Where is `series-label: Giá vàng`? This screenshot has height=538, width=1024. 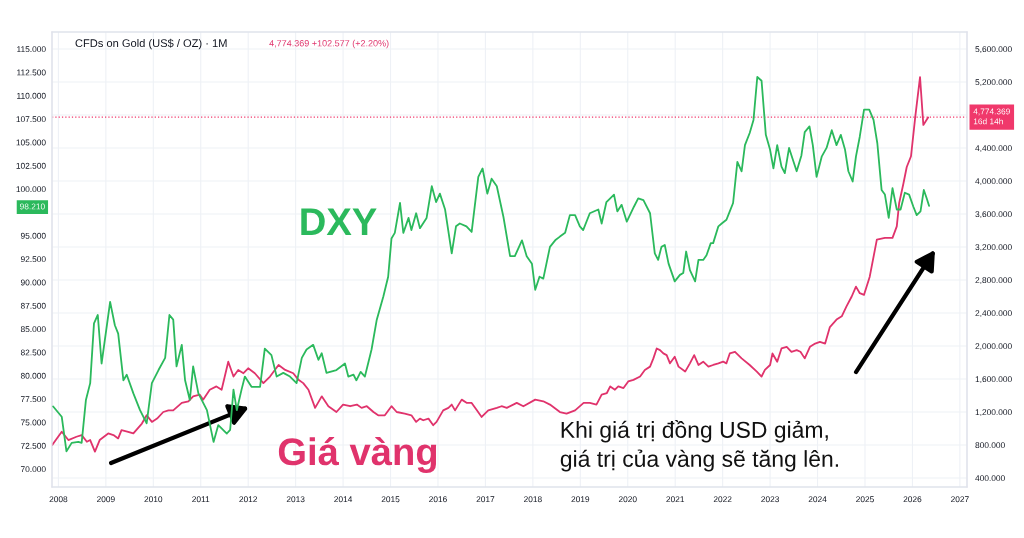
series-label: Giá vàng is located at coordinates (357, 455).